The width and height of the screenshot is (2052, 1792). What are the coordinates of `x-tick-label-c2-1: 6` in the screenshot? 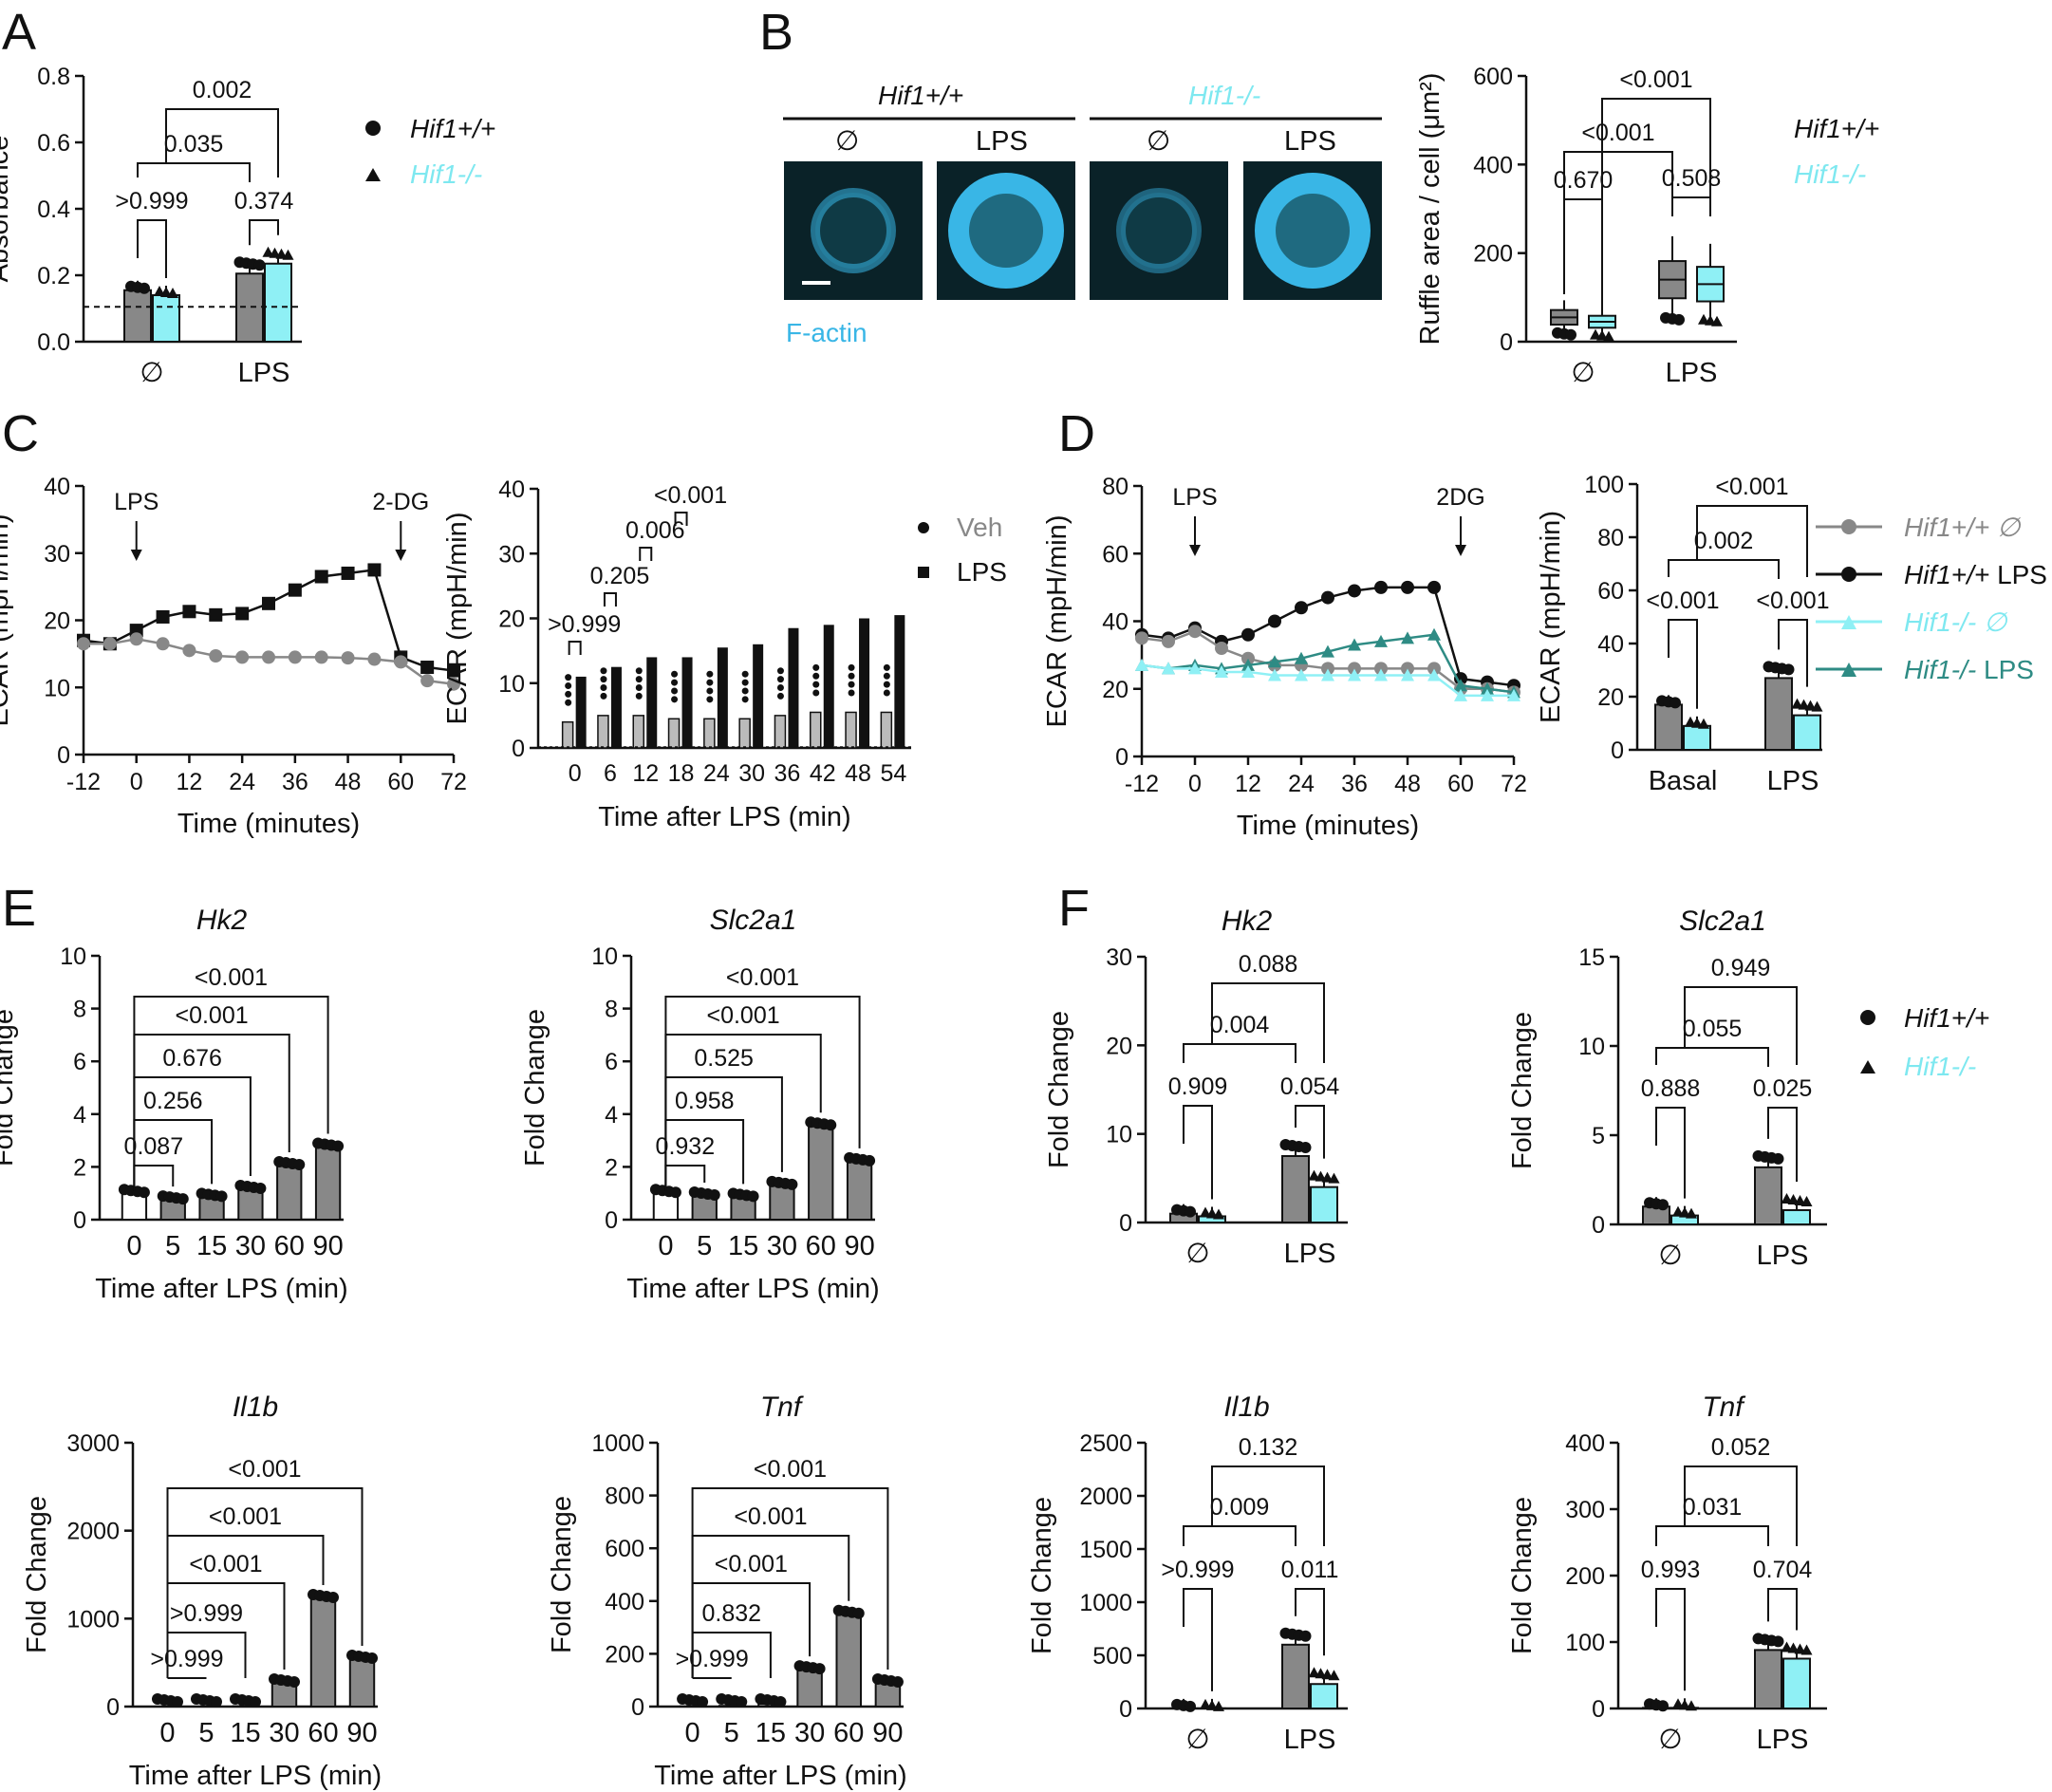 It's located at (610, 773).